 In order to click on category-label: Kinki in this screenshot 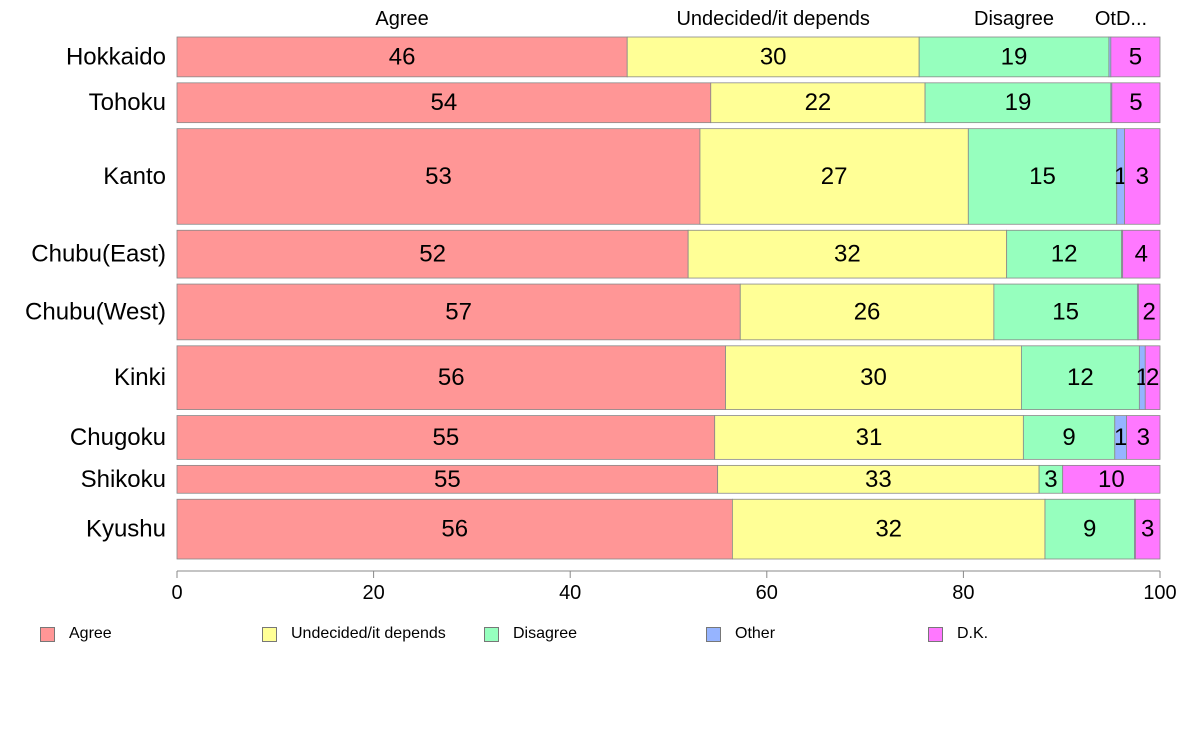, I will do `click(140, 377)`.